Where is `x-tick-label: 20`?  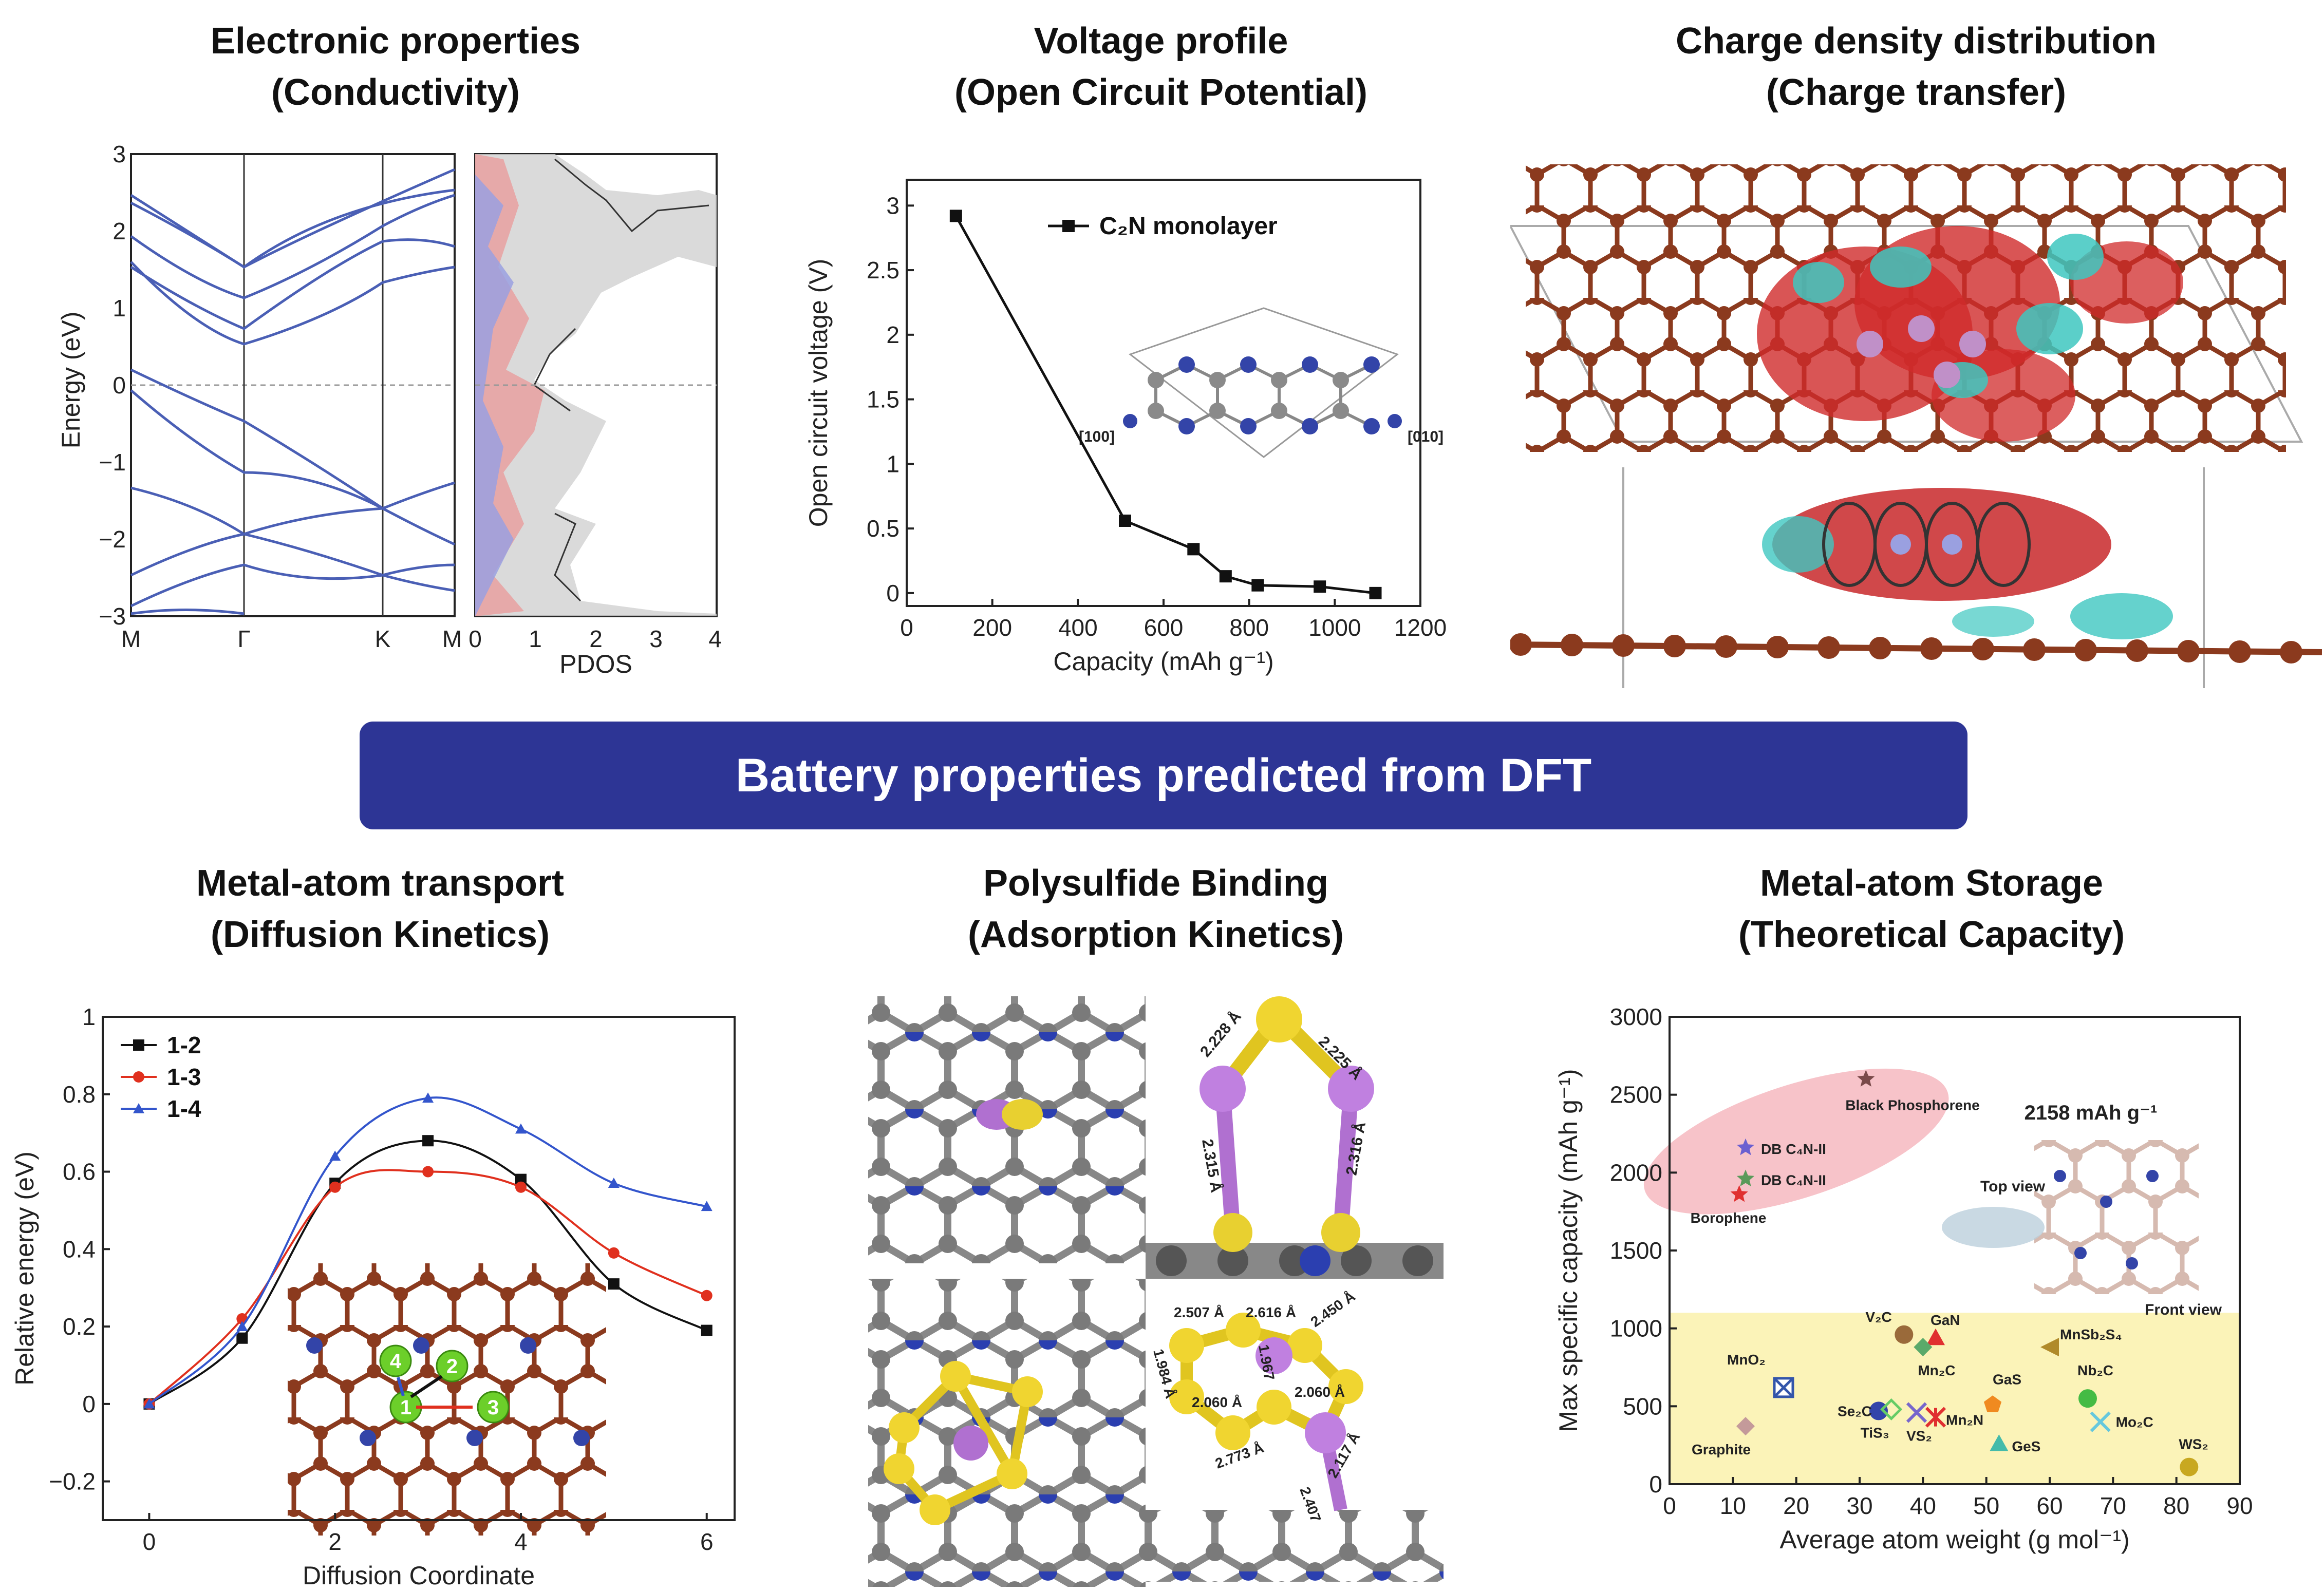
x-tick-label: 20 is located at coordinates (1796, 1505).